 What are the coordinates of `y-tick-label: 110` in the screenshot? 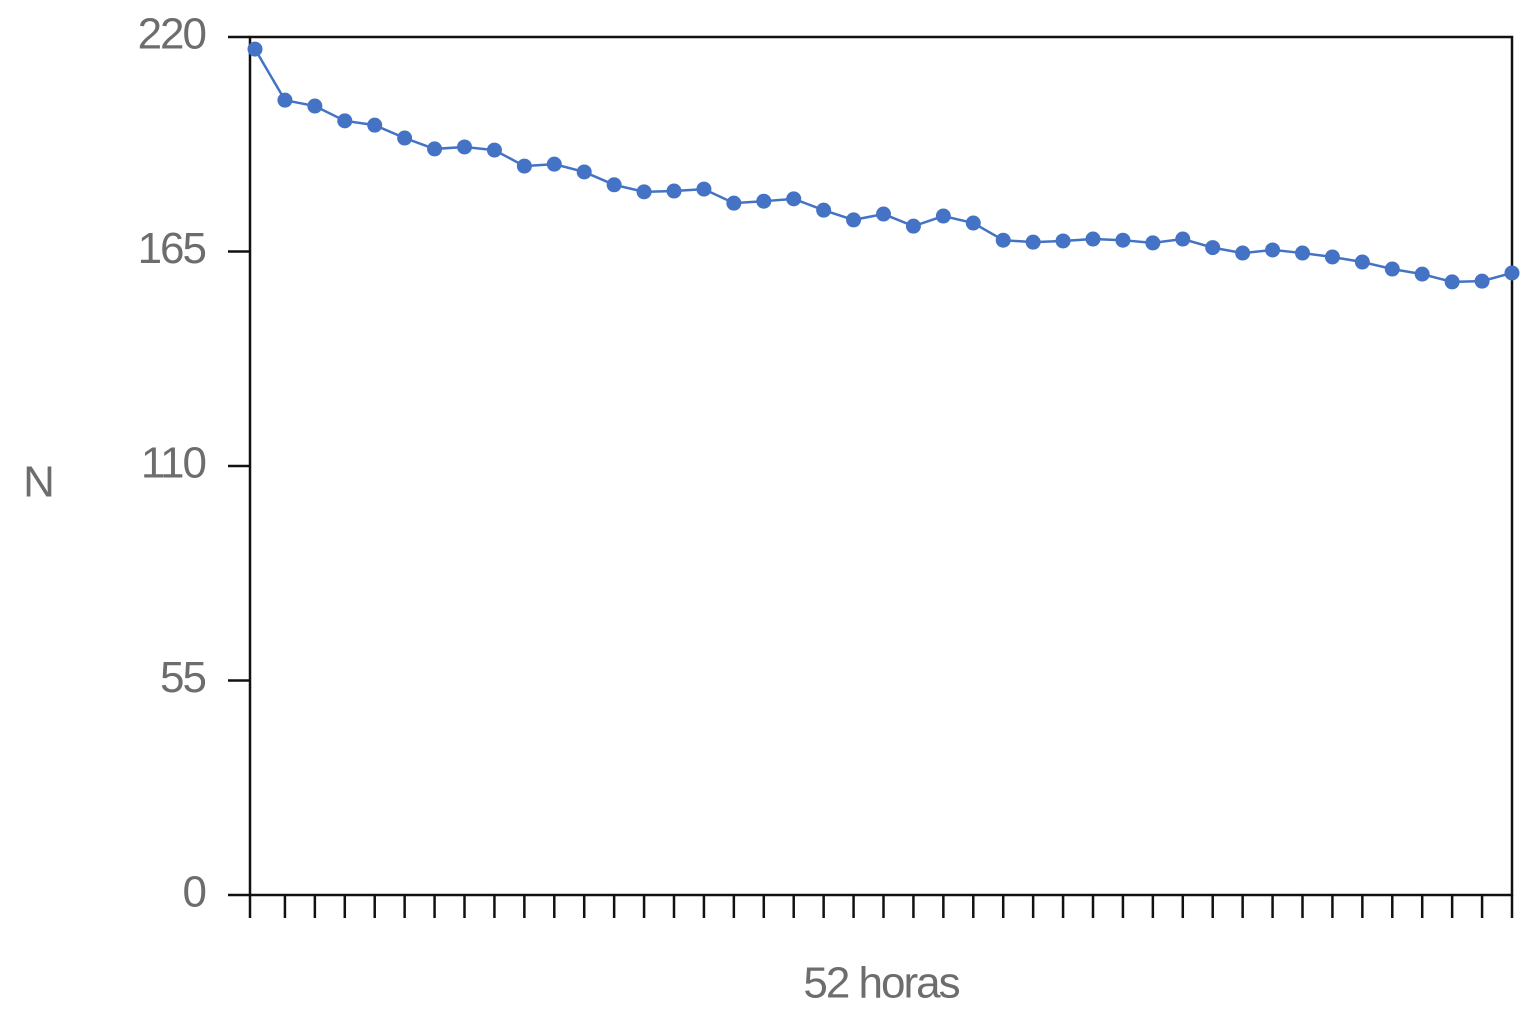 It's located at (173, 463).